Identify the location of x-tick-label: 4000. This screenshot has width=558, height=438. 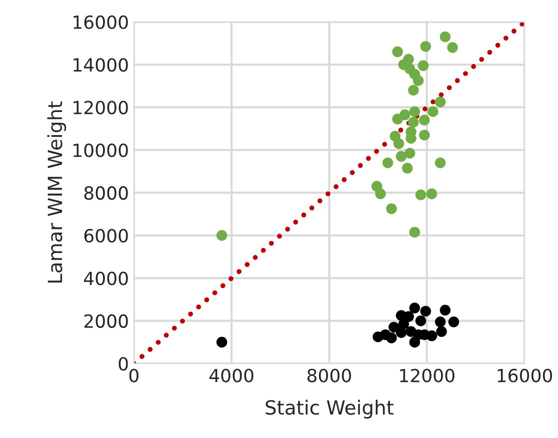
(231, 375).